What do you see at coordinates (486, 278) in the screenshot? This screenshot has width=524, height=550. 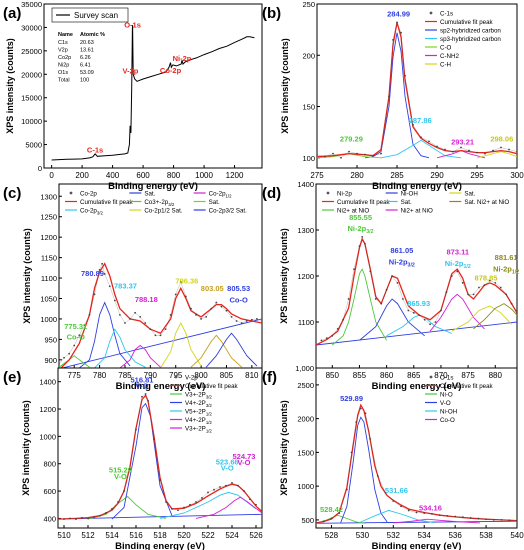 I see `peak-label: 878.85` at bounding box center [486, 278].